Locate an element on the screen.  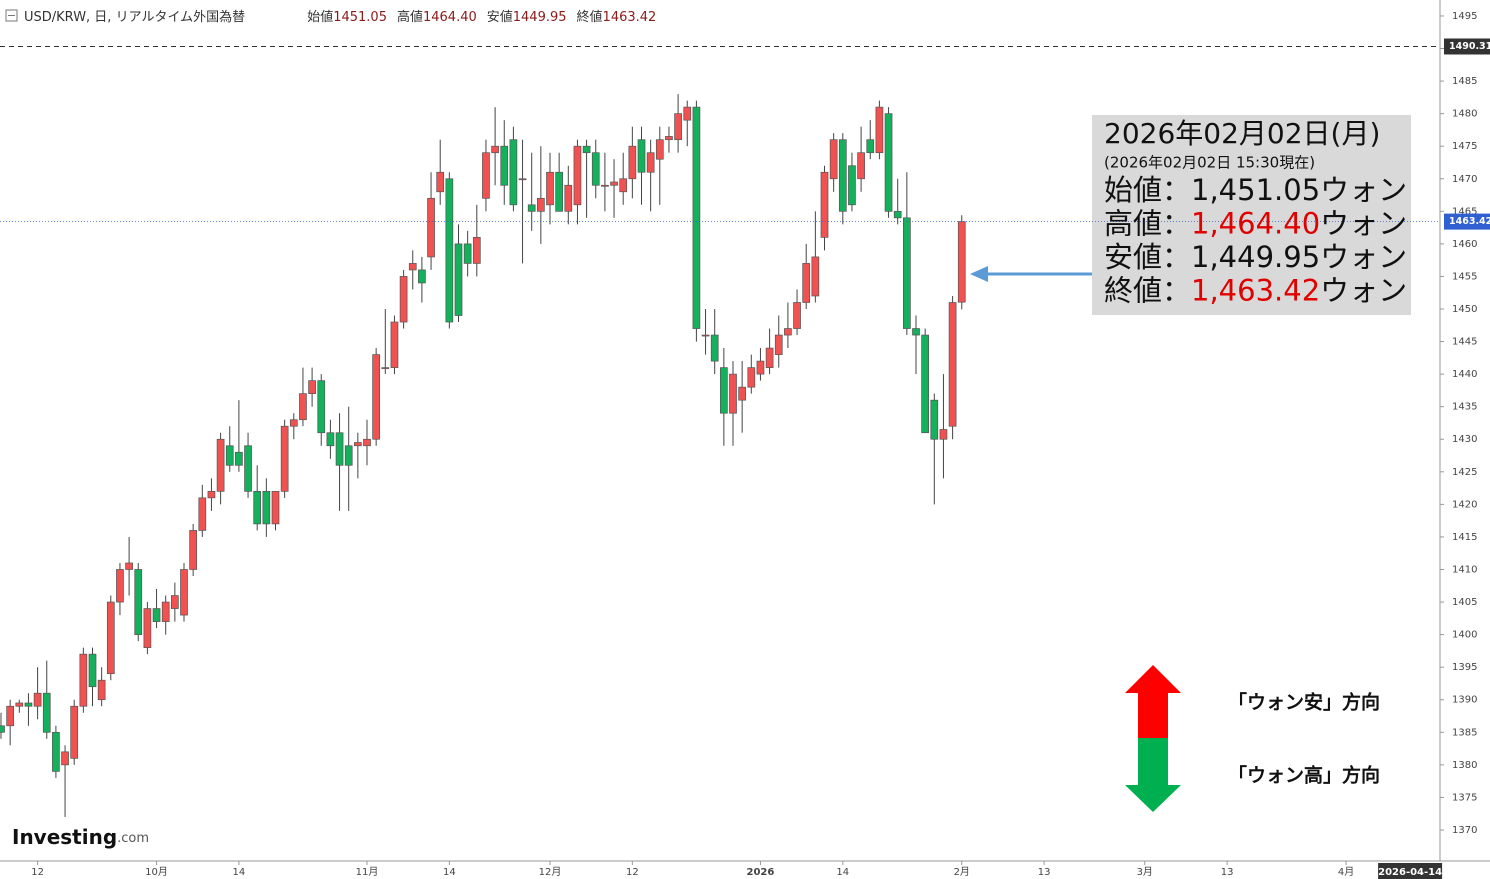
x-tick-label: 14 is located at coordinates (842, 872).